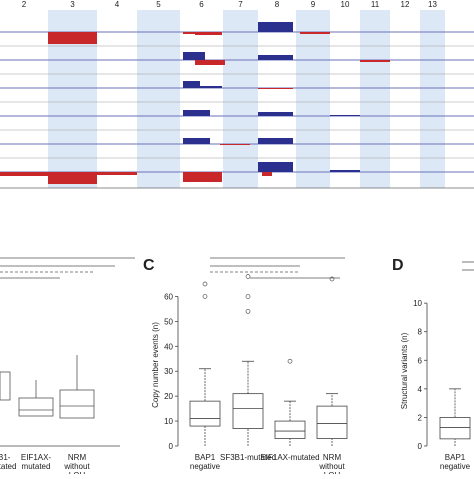 The height and width of the screenshot is (479, 474). Describe the element at coordinates (342, 268) in the screenshot. I see `arrows` at that location.